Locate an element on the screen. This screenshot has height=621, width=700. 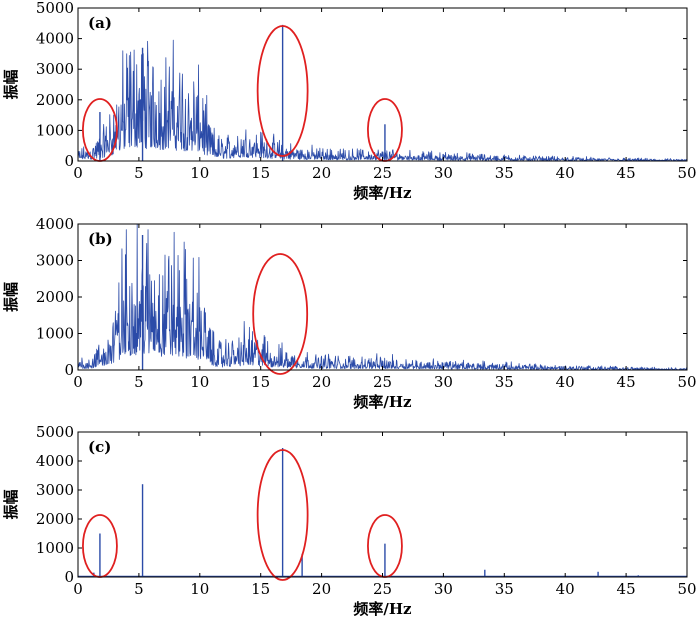
panel-label: (b) is located at coordinates (100, 239).